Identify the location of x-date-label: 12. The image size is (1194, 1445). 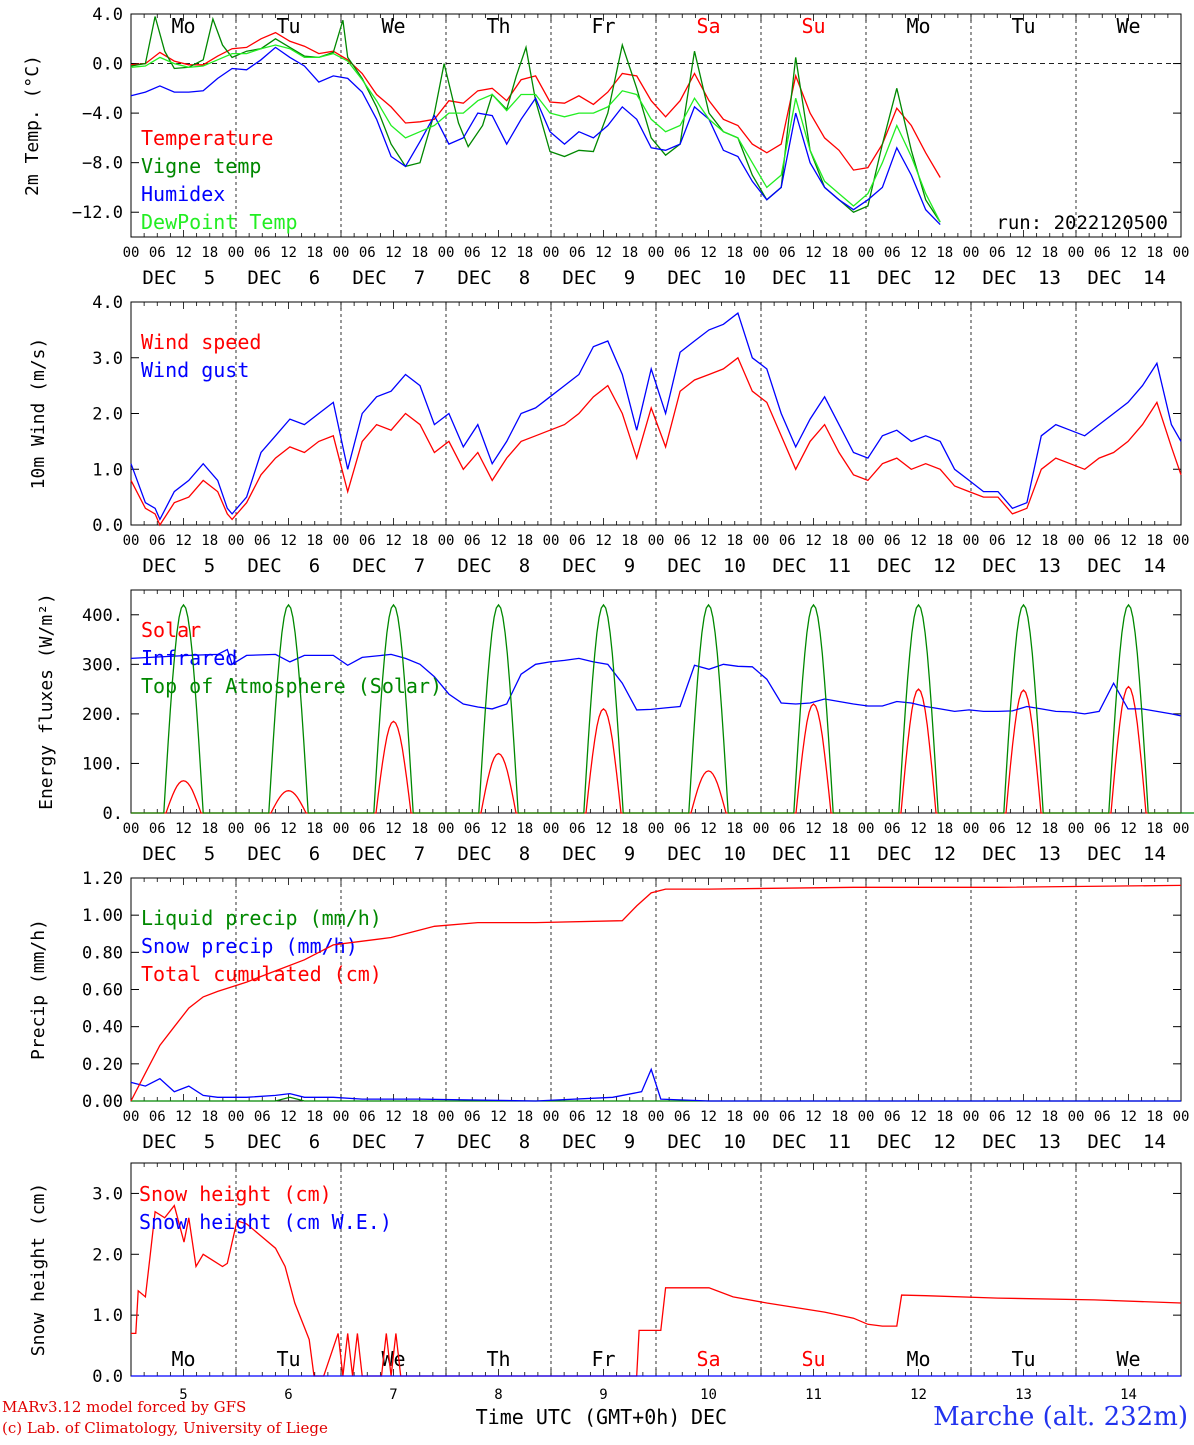
(944, 566).